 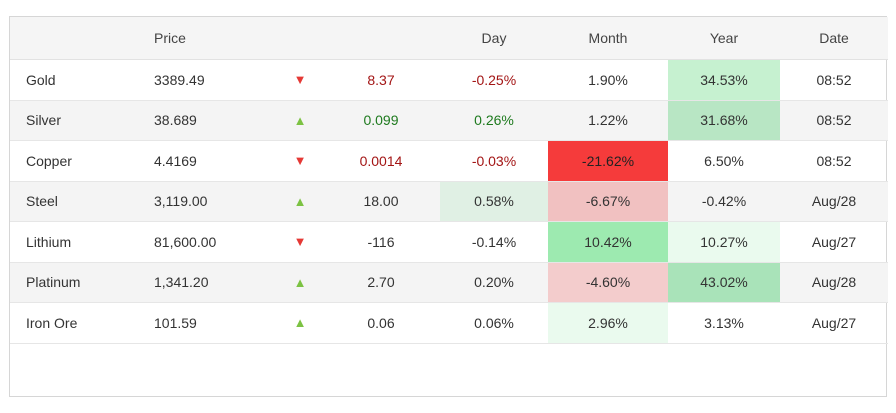 I want to click on table-row: Iron Ore 101.59 ▲ 0.06 0.06% 2.96% 3.13% Aug/27, so click(x=449, y=323).